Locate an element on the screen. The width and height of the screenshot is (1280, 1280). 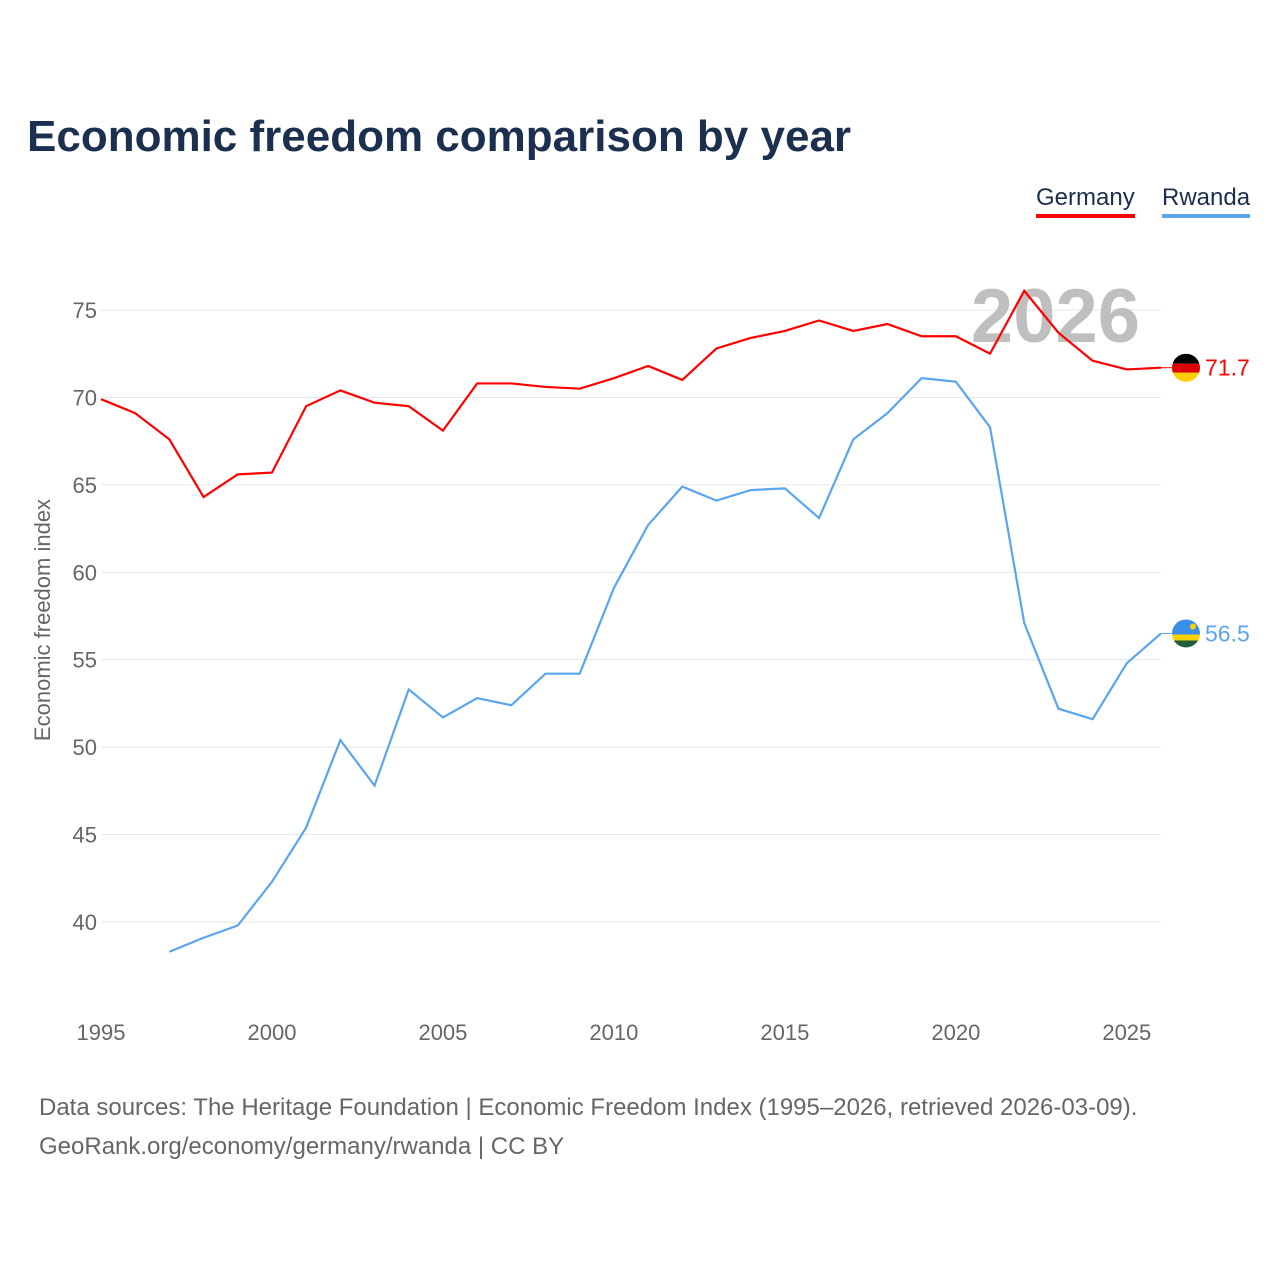
x-tick-label: 2000 is located at coordinates (271, 1032).